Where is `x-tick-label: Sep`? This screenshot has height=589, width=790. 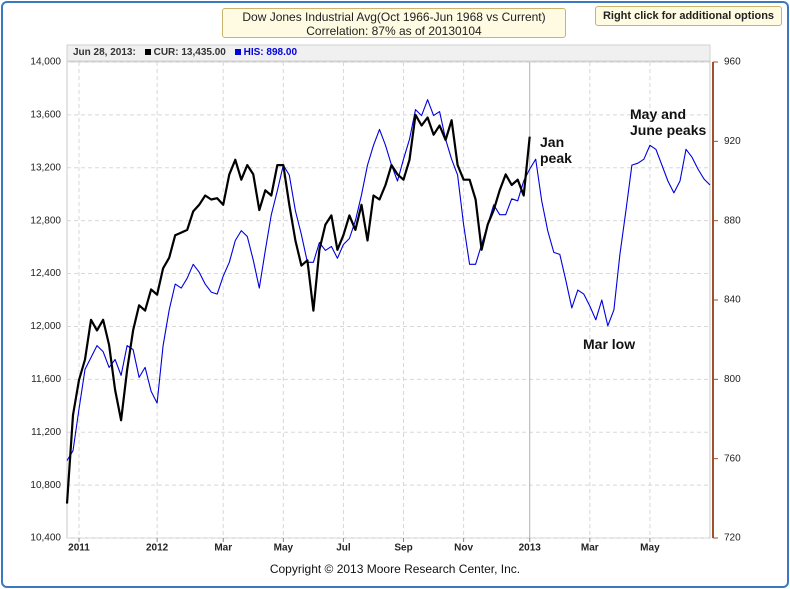 x-tick-label: Sep is located at coordinates (403, 548).